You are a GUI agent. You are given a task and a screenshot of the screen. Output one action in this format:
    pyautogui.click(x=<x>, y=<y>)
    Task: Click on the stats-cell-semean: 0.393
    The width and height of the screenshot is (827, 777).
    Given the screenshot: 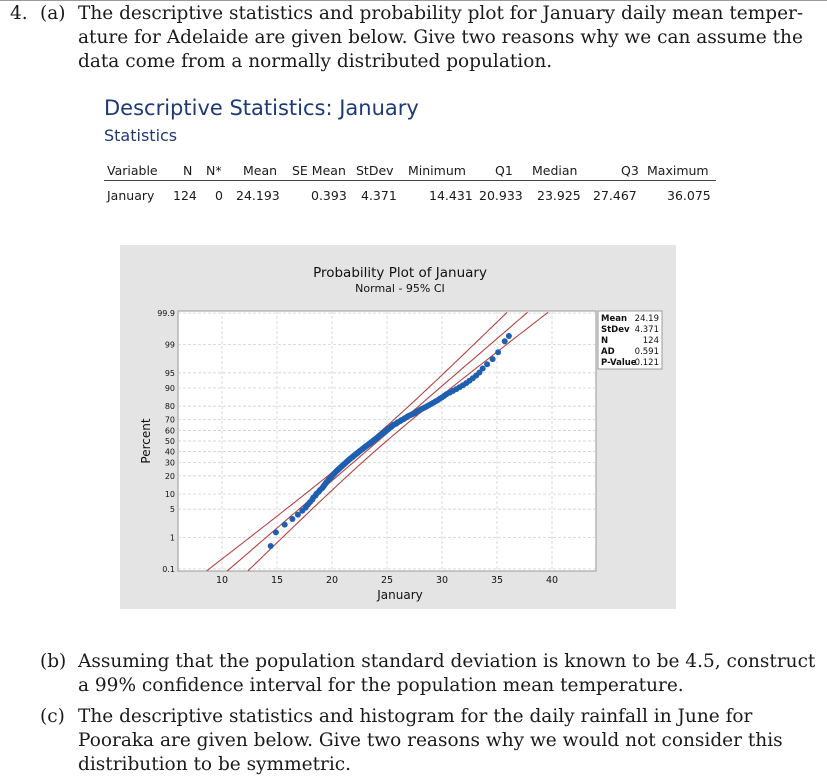 What is the action you would take?
    pyautogui.click(x=329, y=195)
    